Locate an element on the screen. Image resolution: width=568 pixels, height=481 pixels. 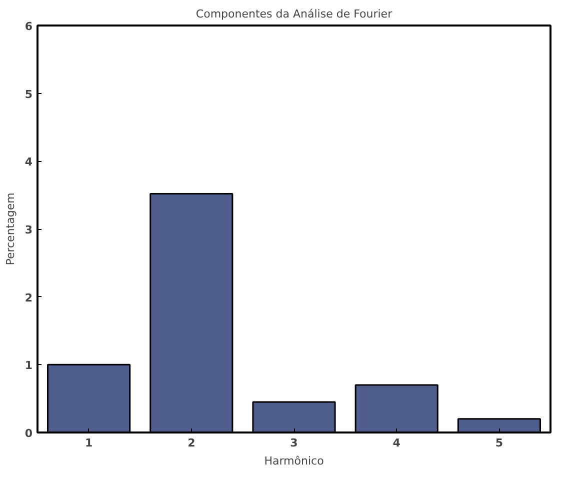
x-tick-label: 5 is located at coordinates (499, 443).